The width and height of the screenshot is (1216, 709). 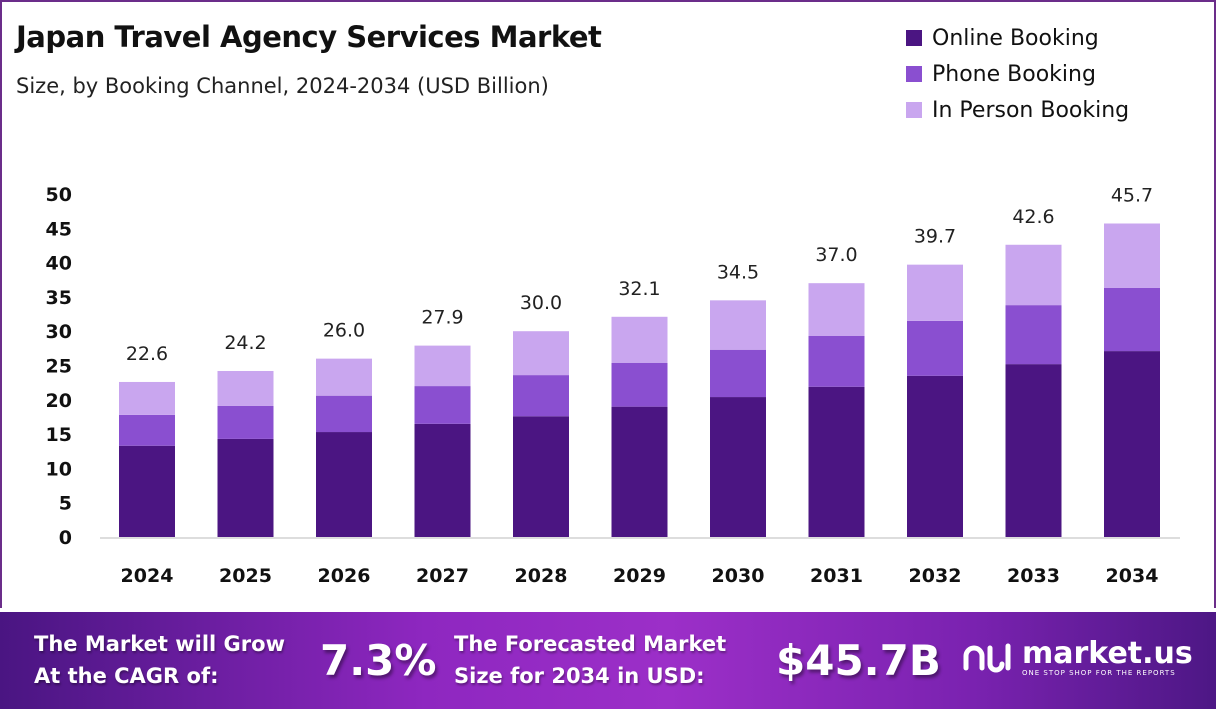 What do you see at coordinates (65, 538) in the screenshot?
I see `y-tick-label: 0` at bounding box center [65, 538].